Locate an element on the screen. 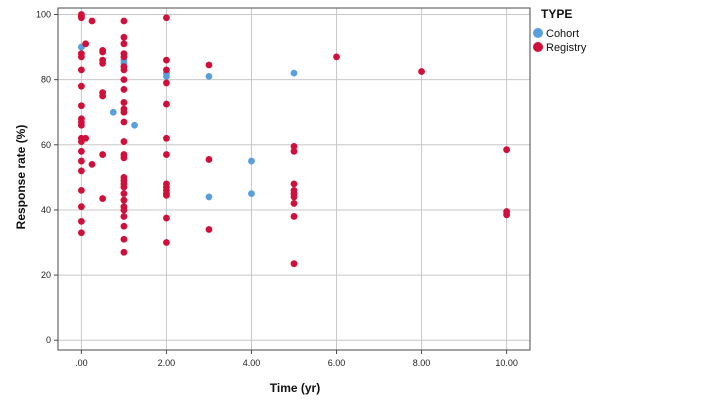 Image resolution: width=712 pixels, height=408 pixels. y-tick-label: 80 is located at coordinates (46, 80).